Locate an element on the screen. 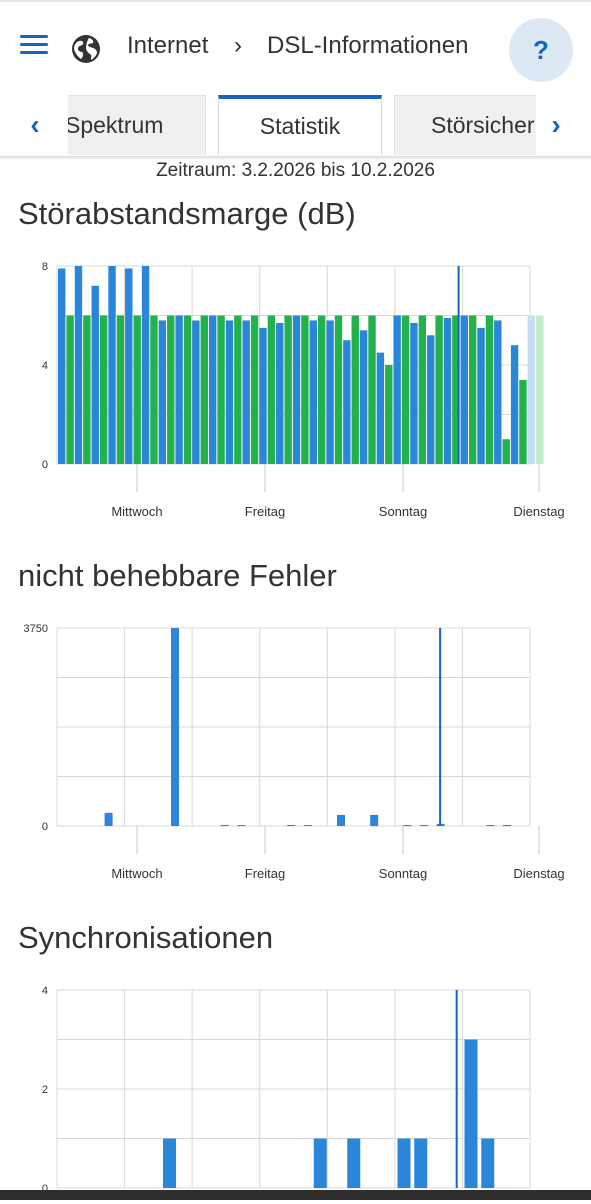 The height and width of the screenshot is (1204, 591). top-border is located at coordinates (295, 1).